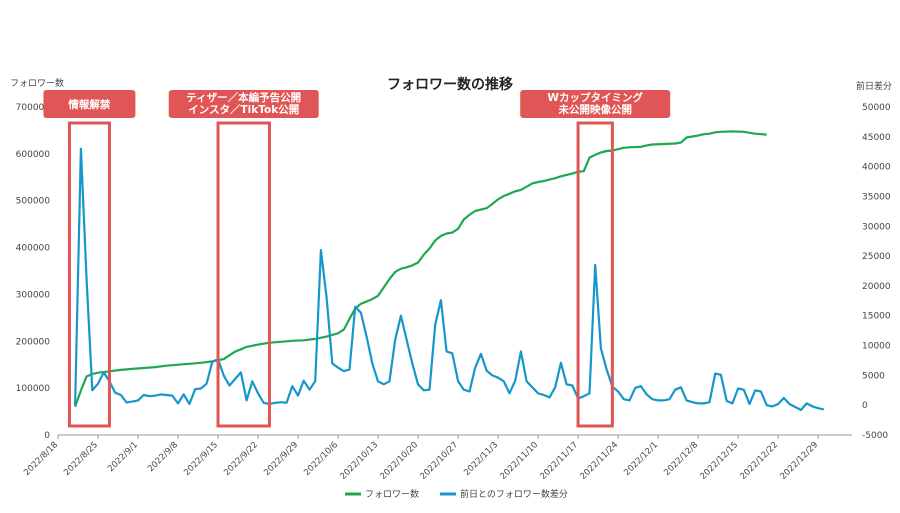 Image resolution: width=900 pixels, height=513 pixels. What do you see at coordinates (47, 436) in the screenshot?
I see `left-tick-label: 0` at bounding box center [47, 436].